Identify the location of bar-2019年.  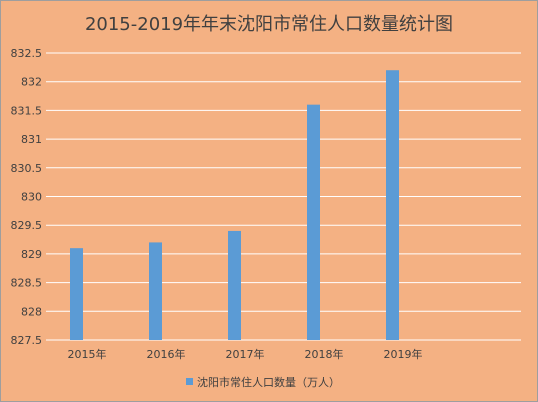
(392, 205).